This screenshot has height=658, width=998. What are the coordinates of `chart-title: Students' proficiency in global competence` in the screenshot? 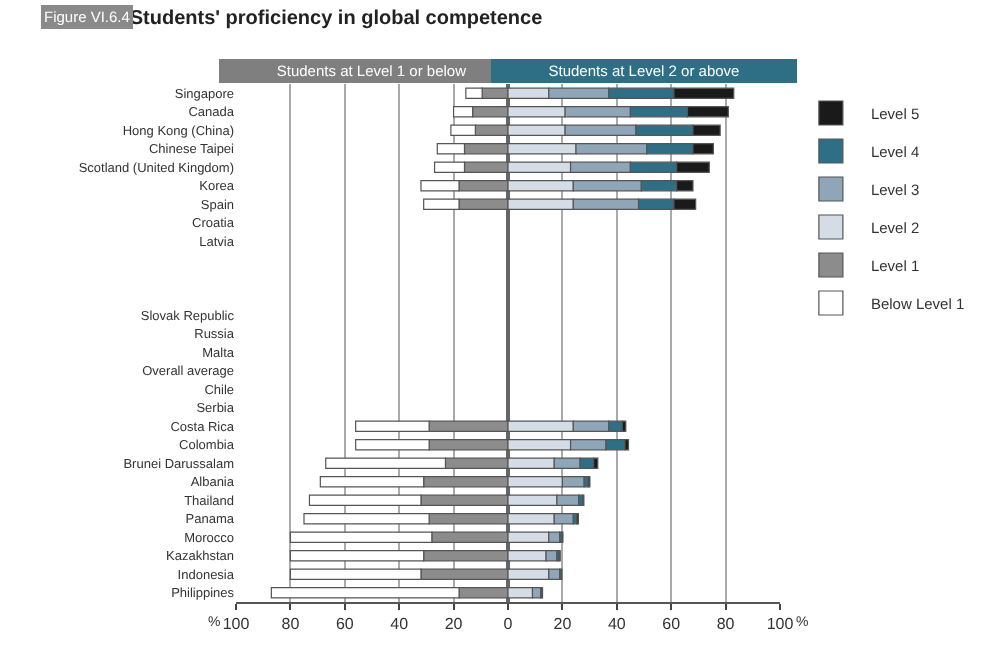 It's located at (336, 18).